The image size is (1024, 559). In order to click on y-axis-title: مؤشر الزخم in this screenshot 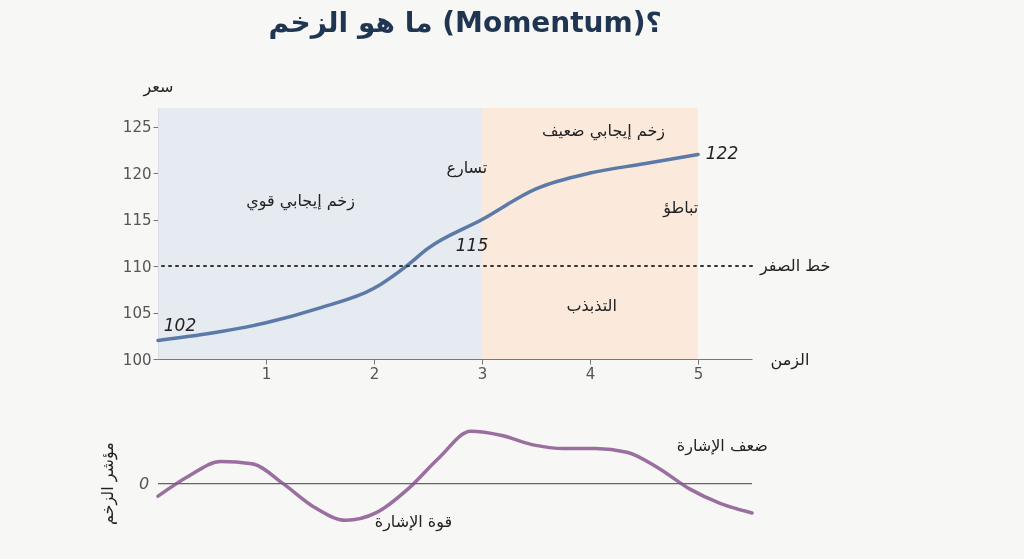, I will do `click(108, 484)`.